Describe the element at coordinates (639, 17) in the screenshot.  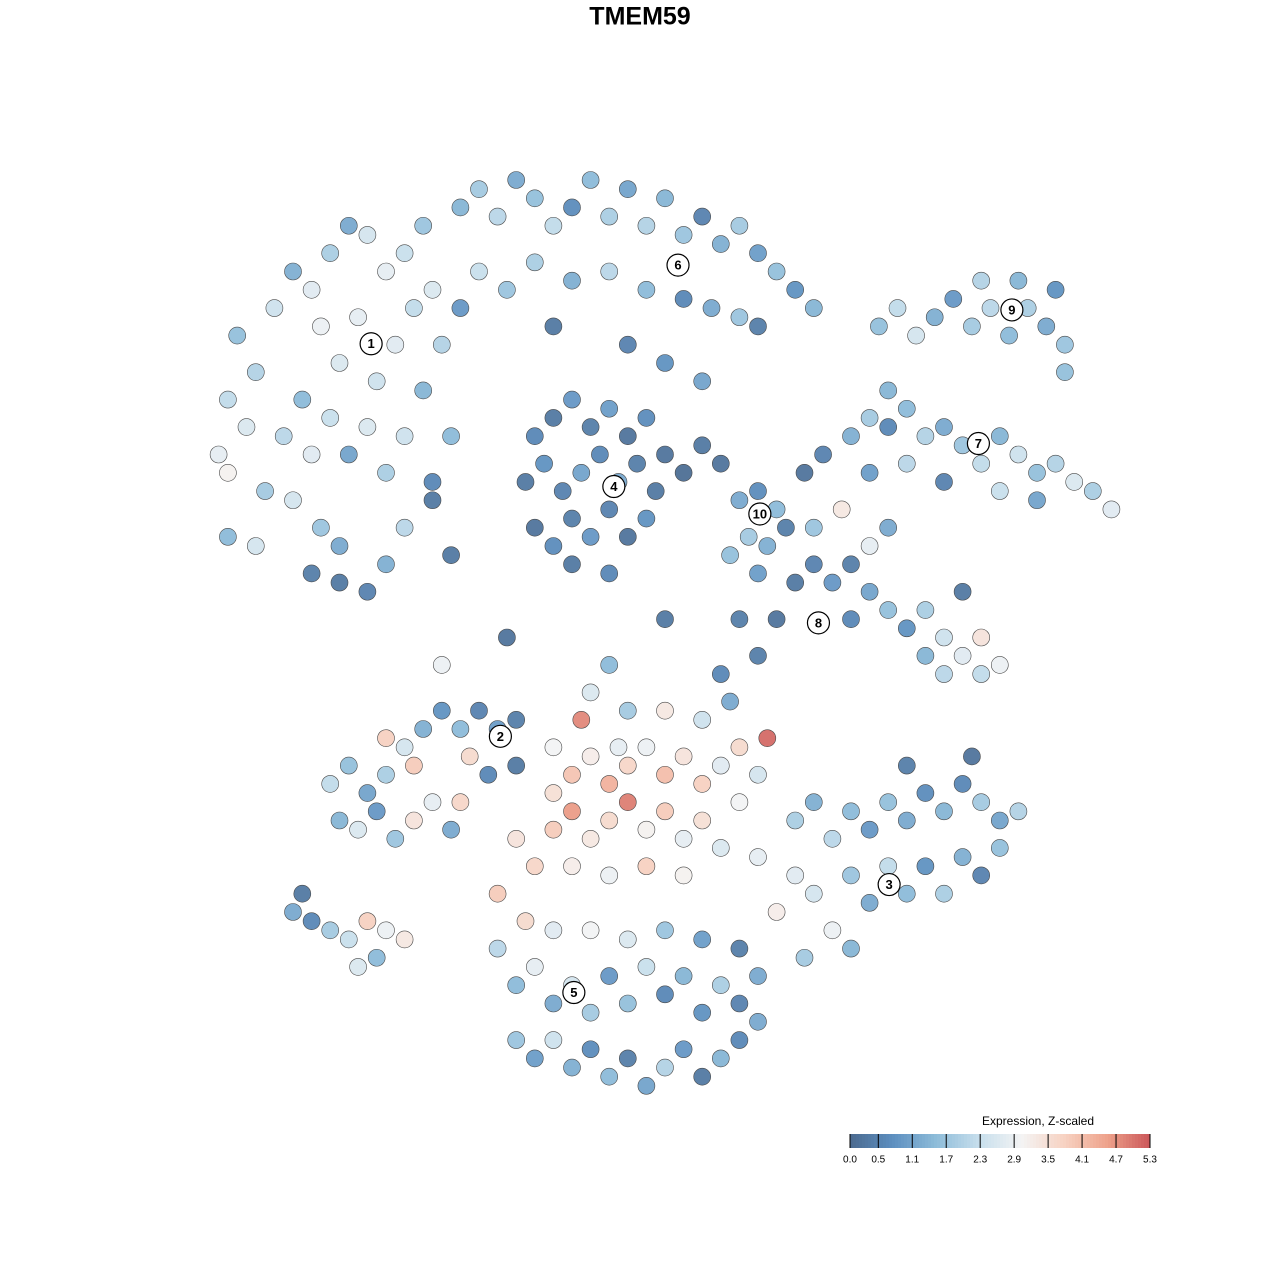
I see `chart-title: TMEM59` at that location.